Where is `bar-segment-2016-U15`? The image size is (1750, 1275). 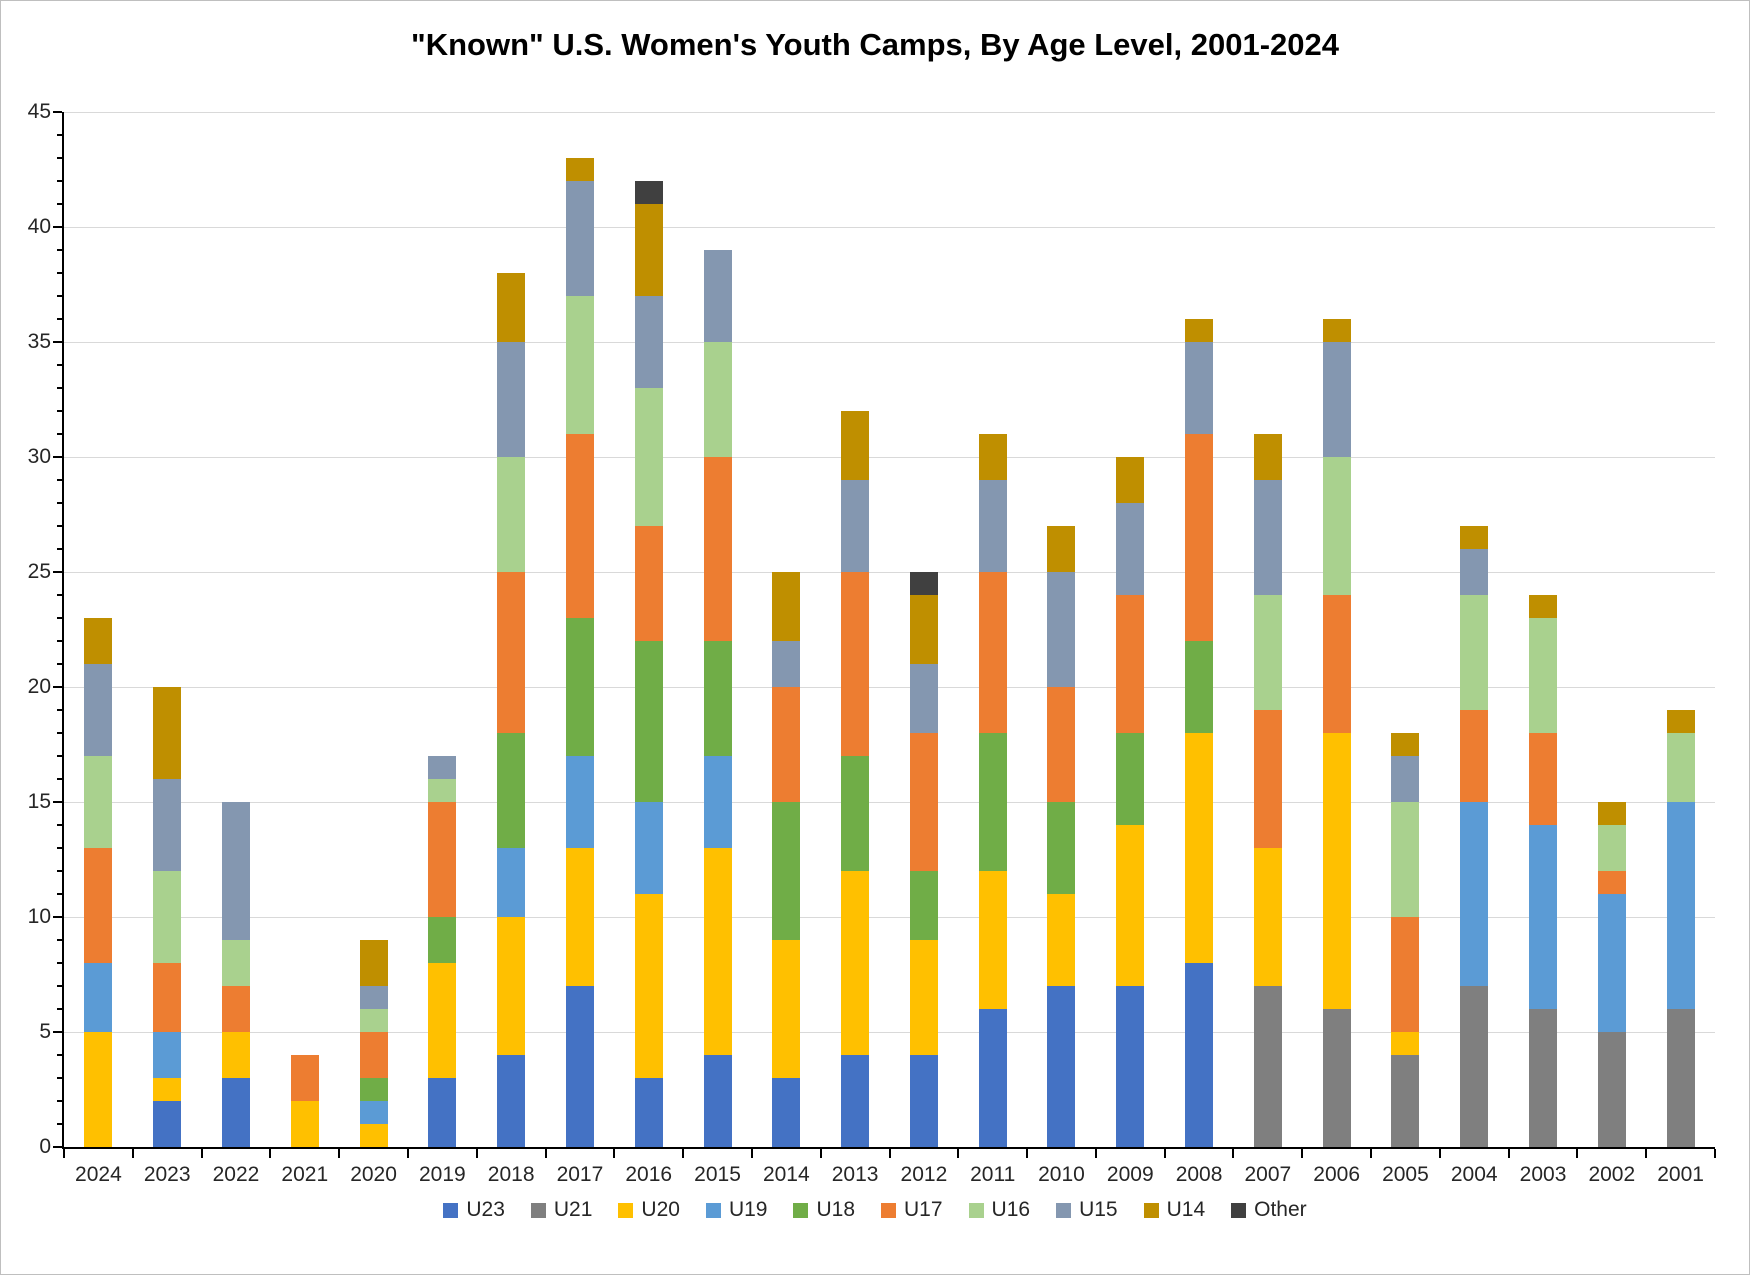
bar-segment-2016-U15 is located at coordinates (648, 342).